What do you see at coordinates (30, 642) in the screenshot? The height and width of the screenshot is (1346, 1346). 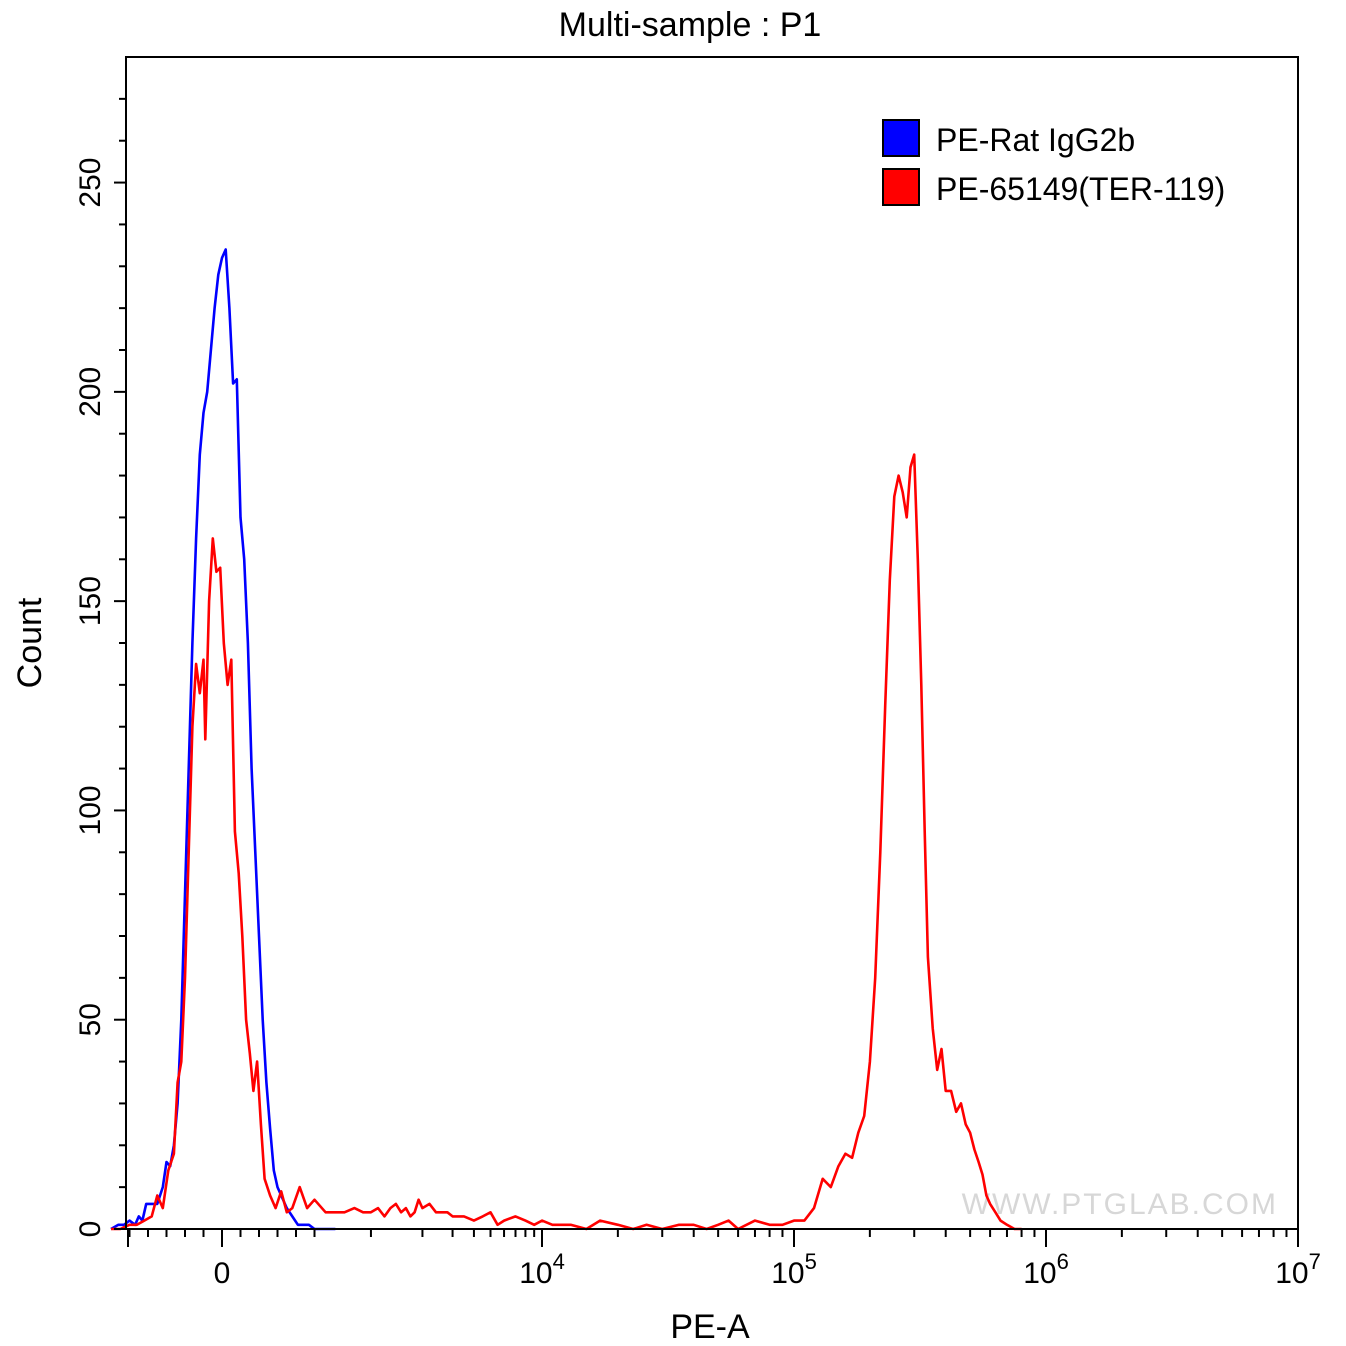 I see `y-axis-label: Count` at bounding box center [30, 642].